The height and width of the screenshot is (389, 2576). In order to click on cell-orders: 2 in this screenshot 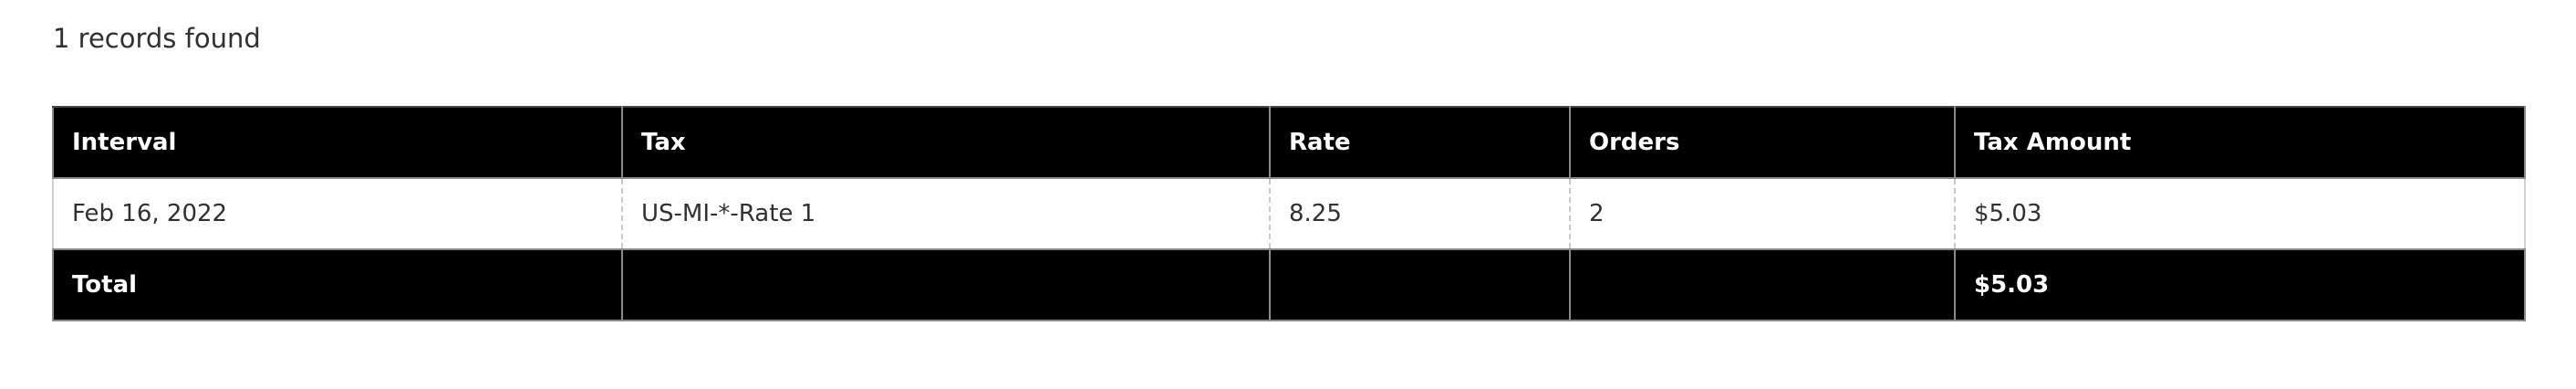, I will do `click(1762, 213)`.